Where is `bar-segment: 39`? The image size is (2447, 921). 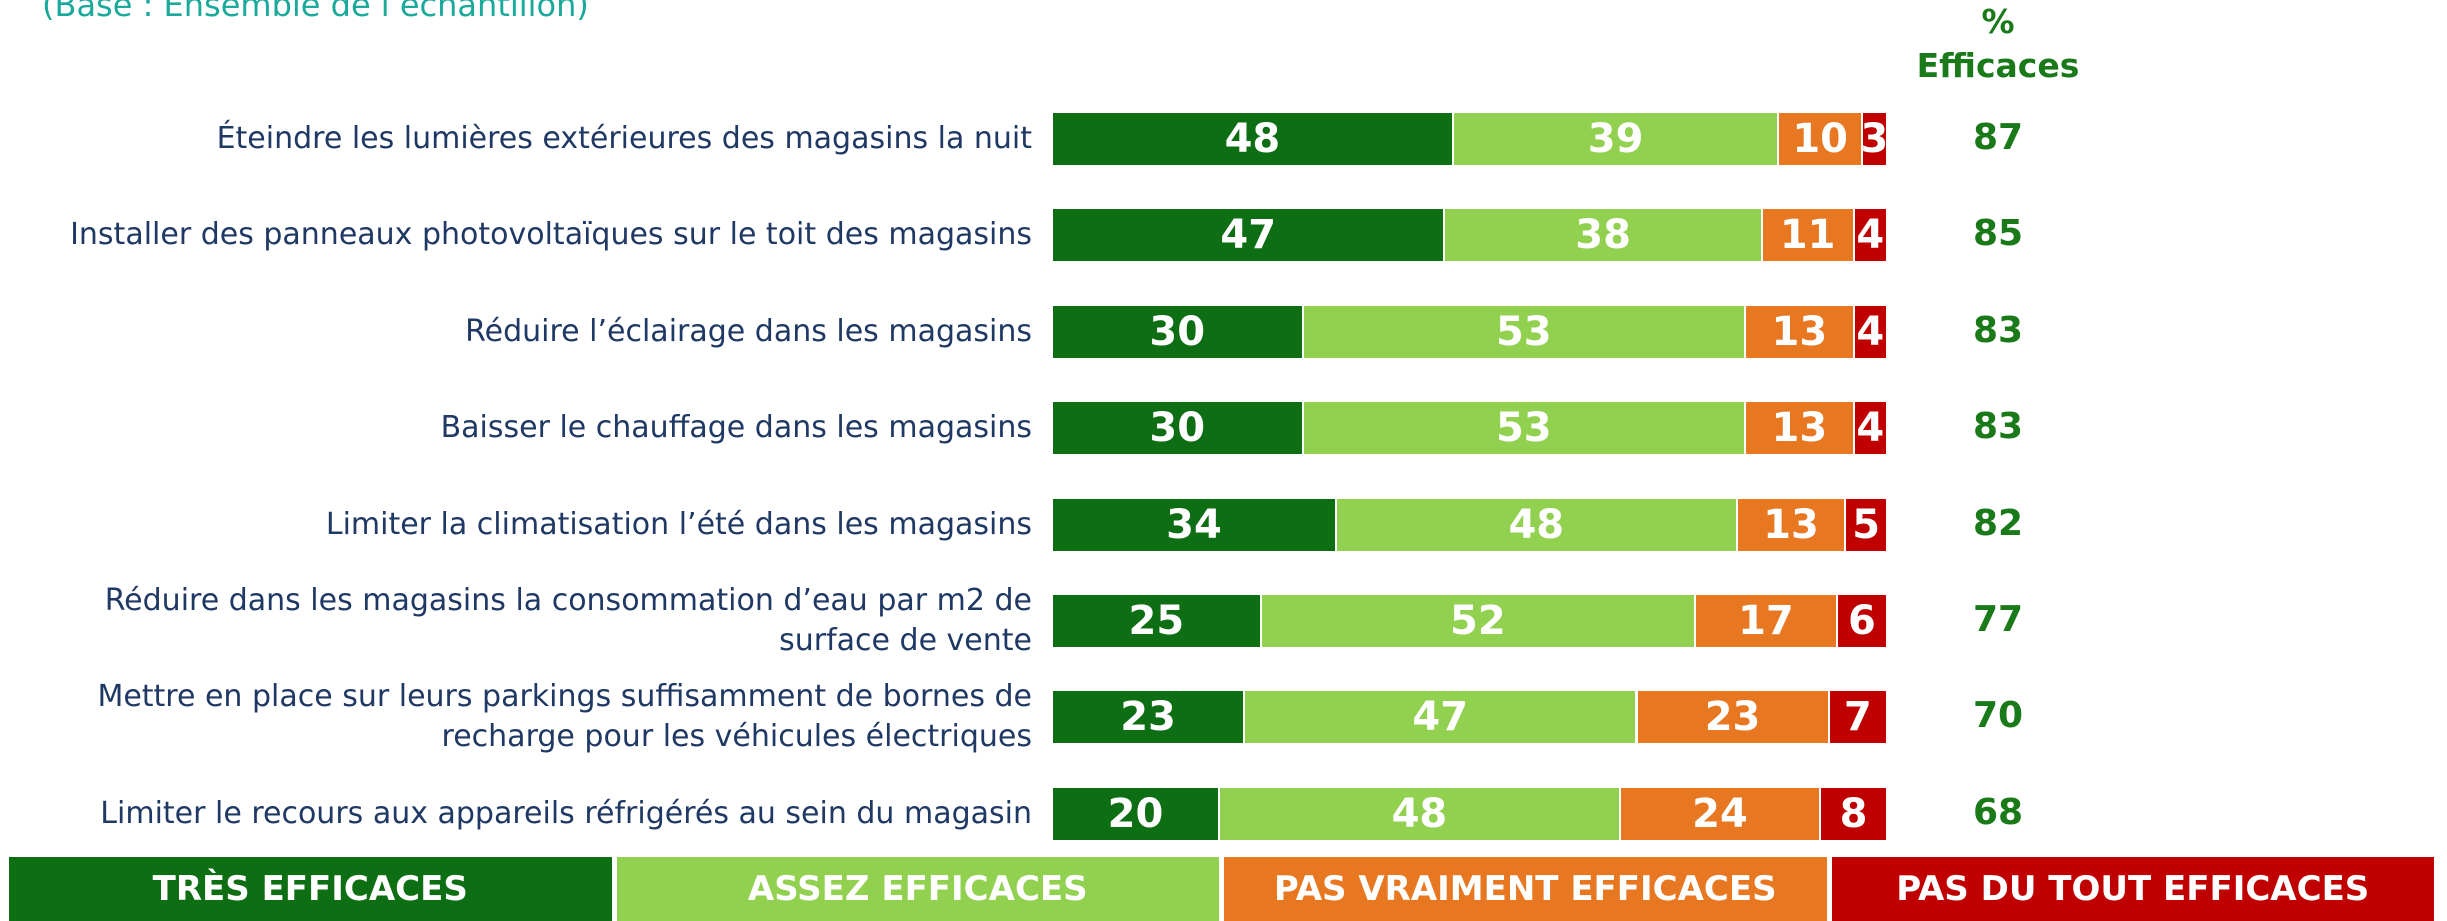
bar-segment: 39 is located at coordinates (1616, 139).